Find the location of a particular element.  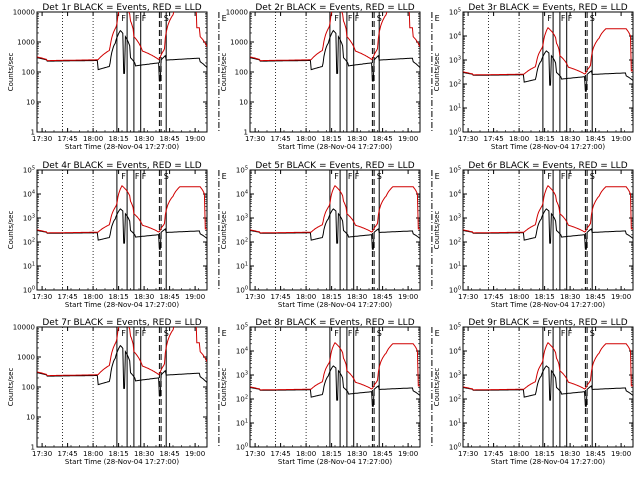

y-tick-label: 1000 is located at coordinates (26, 43).